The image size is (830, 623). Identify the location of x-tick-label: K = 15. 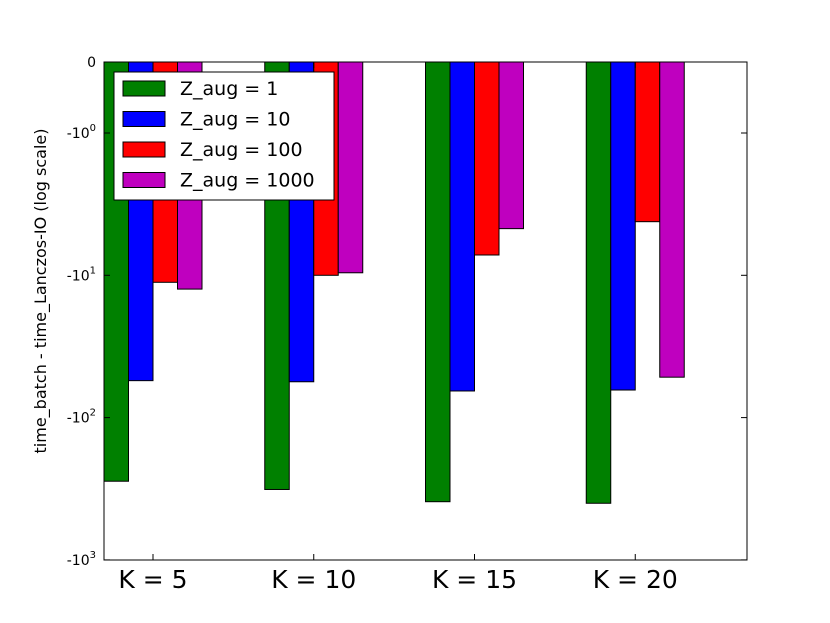
(474, 579).